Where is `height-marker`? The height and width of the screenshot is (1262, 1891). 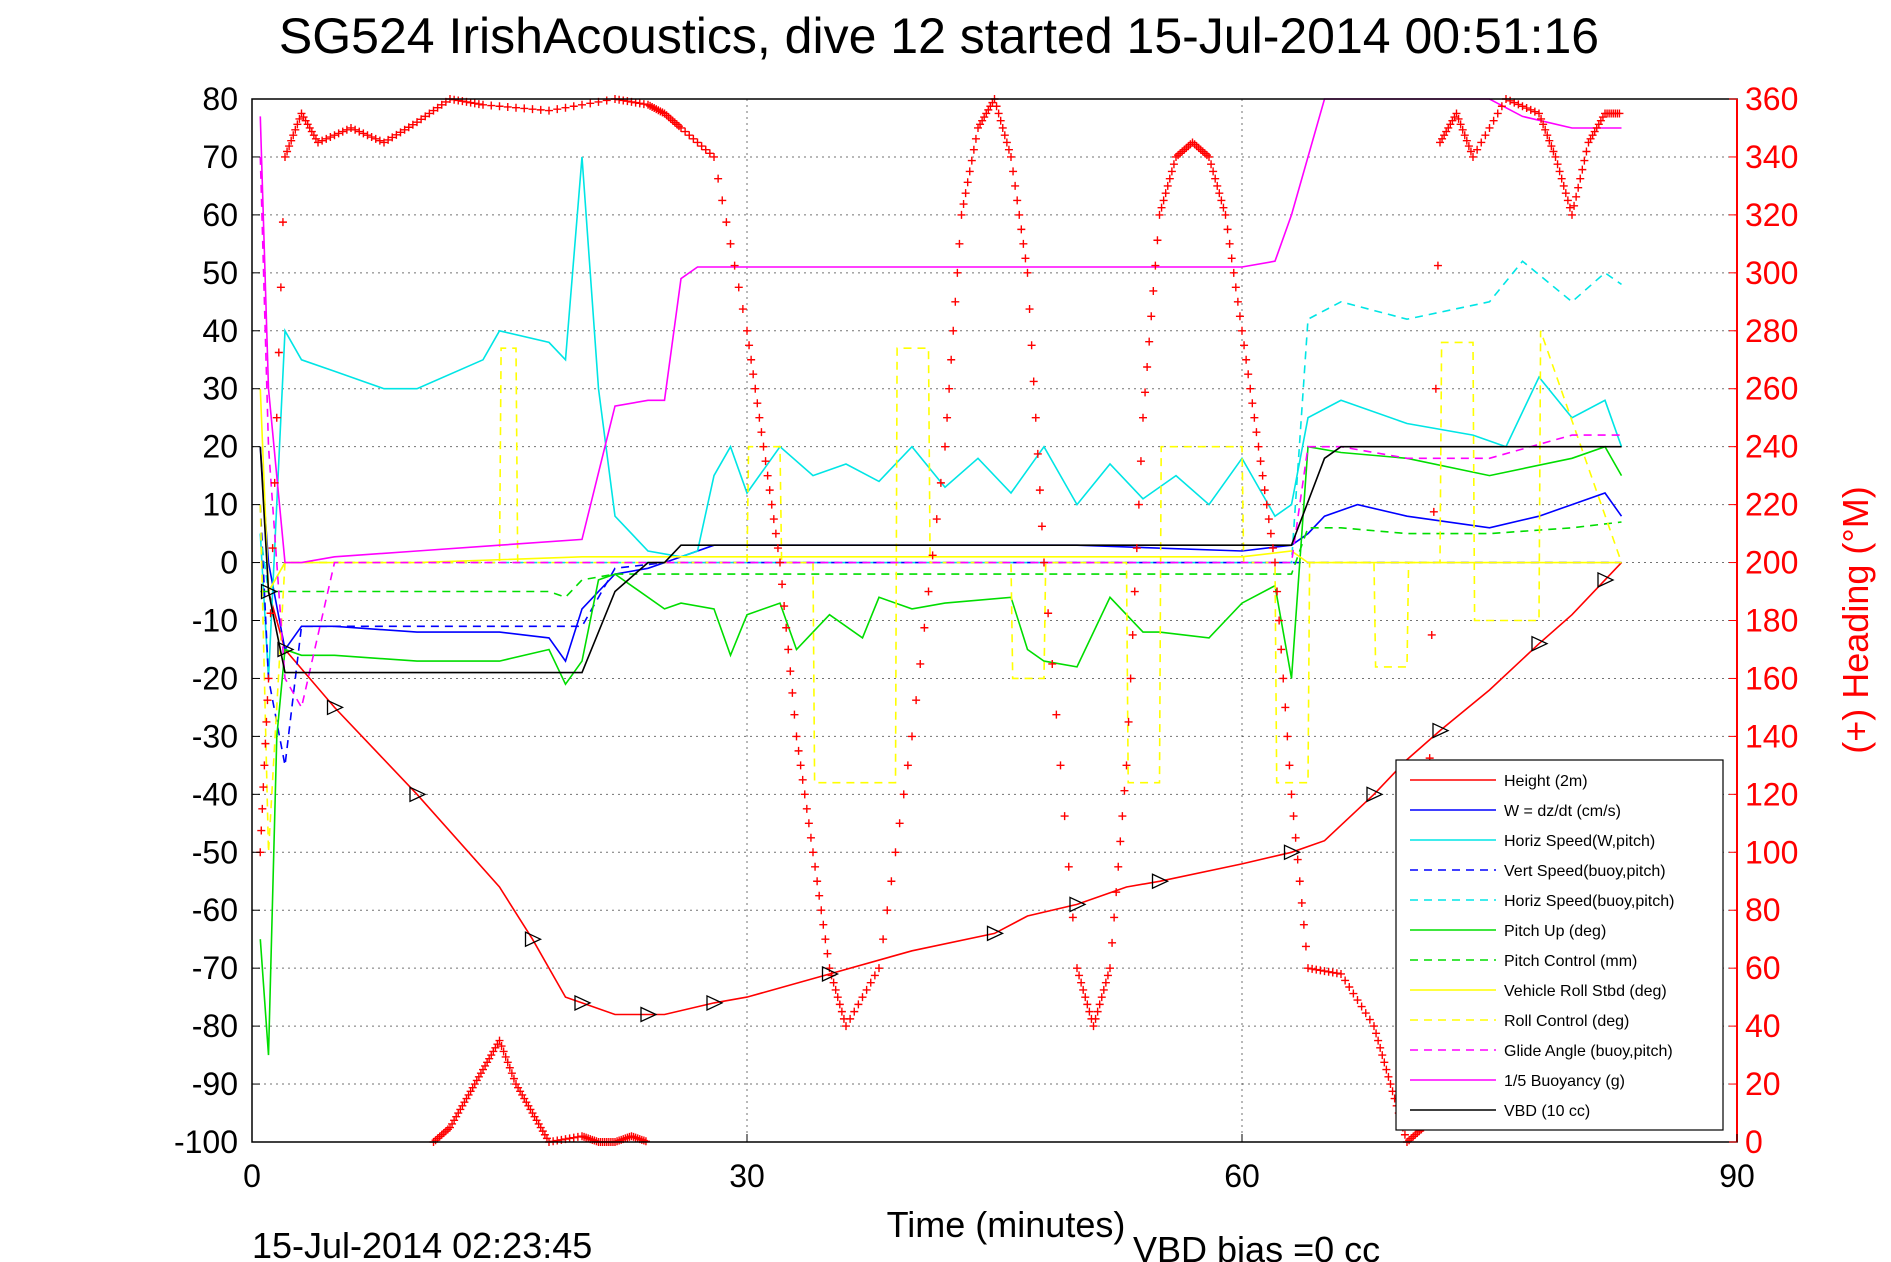
height-marker is located at coordinates (995, 933).